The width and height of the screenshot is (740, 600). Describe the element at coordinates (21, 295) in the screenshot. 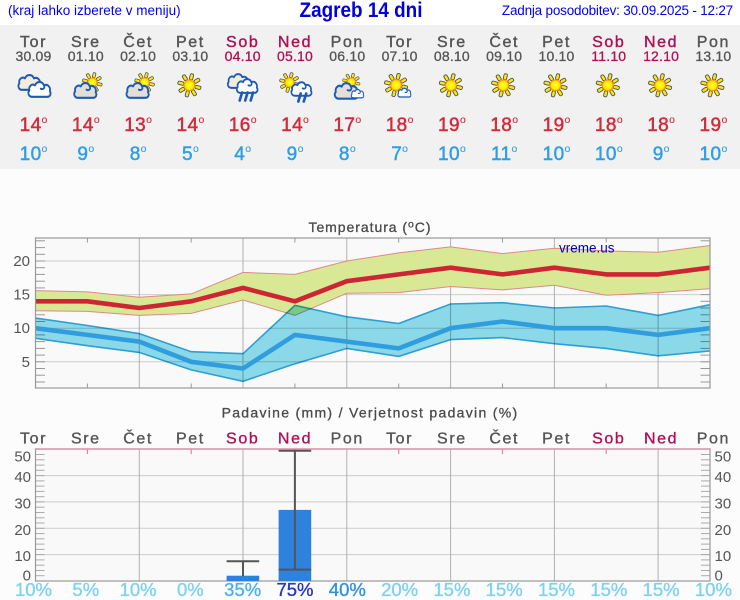

I see `svg-text: 15` at that location.